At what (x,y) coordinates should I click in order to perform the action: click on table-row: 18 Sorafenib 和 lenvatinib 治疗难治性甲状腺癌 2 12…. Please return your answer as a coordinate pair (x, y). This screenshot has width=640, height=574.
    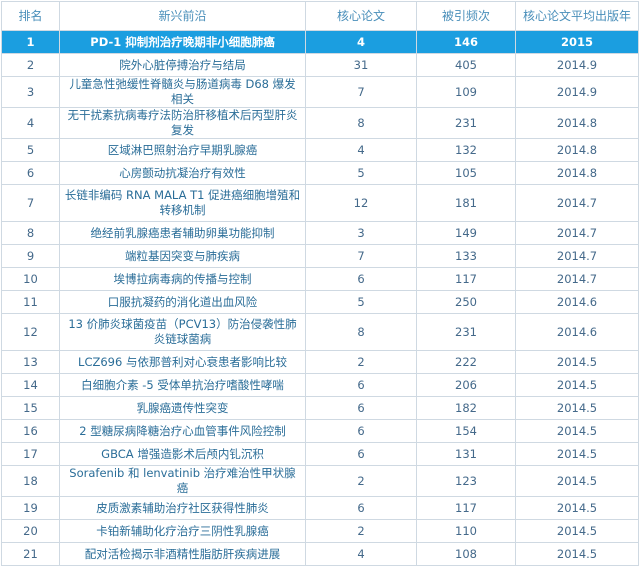
    Looking at the image, I should click on (320, 481).